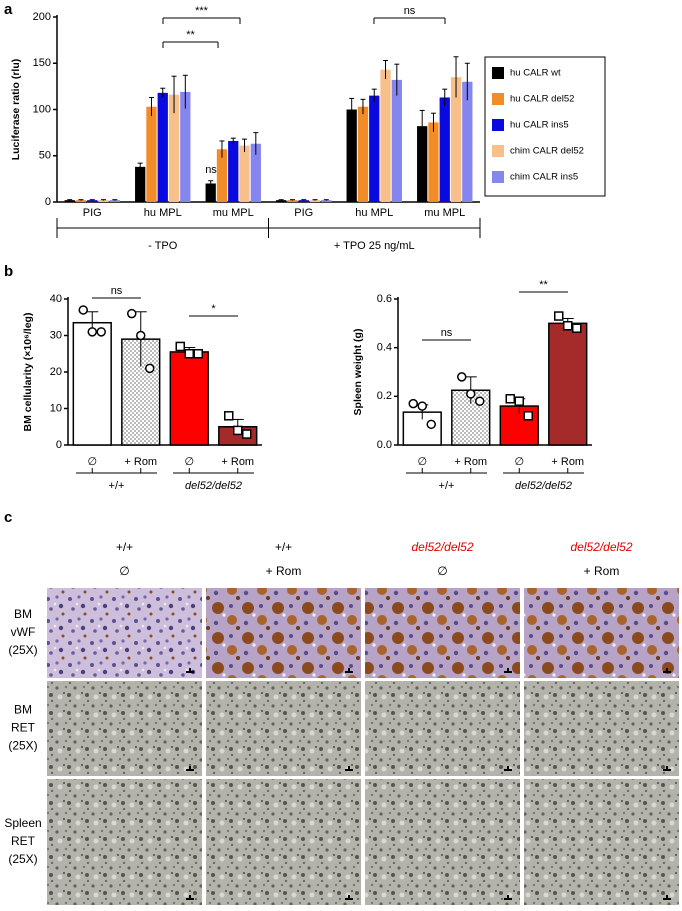 Image resolution: width=682 pixels, height=911 pixels. Describe the element at coordinates (163, 246) in the screenshot. I see `group-label: - TPO` at that location.